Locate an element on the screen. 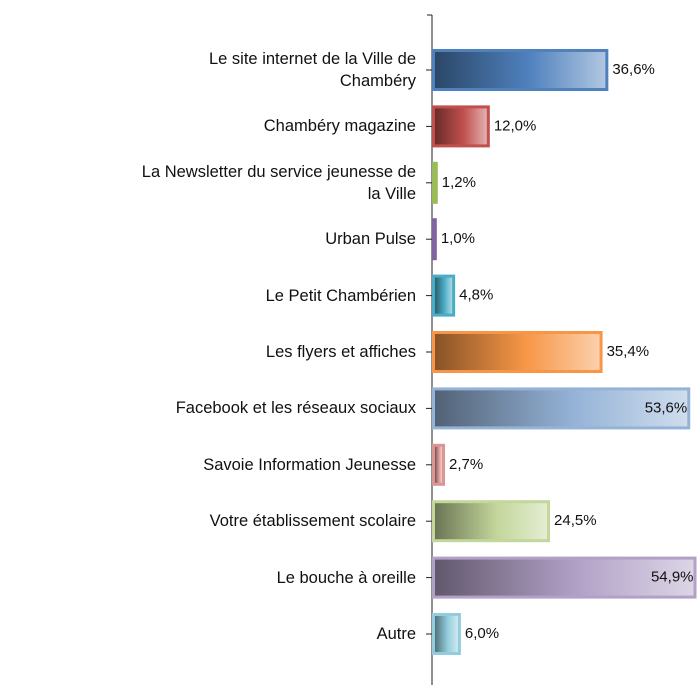 The height and width of the screenshot is (687, 699). value-label: 24,5% is located at coordinates (575, 520).